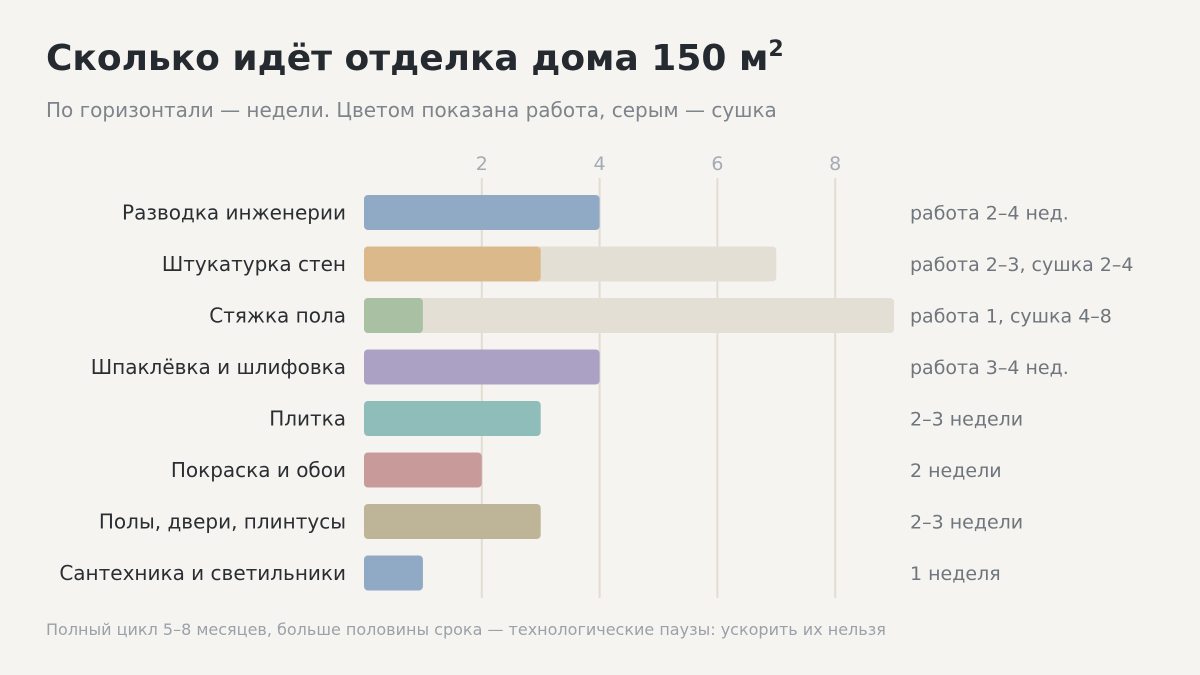  I want to click on category-label: Шпаклёвка и шлифовка, so click(218, 367).